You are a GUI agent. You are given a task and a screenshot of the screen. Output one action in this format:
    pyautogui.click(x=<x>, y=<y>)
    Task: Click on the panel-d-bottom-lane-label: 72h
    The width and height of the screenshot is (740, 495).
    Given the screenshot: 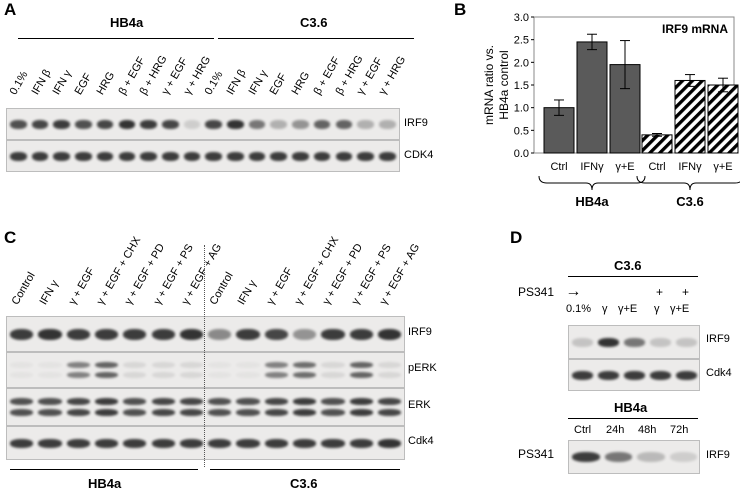 What is the action you would take?
    pyautogui.click(x=679, y=430)
    